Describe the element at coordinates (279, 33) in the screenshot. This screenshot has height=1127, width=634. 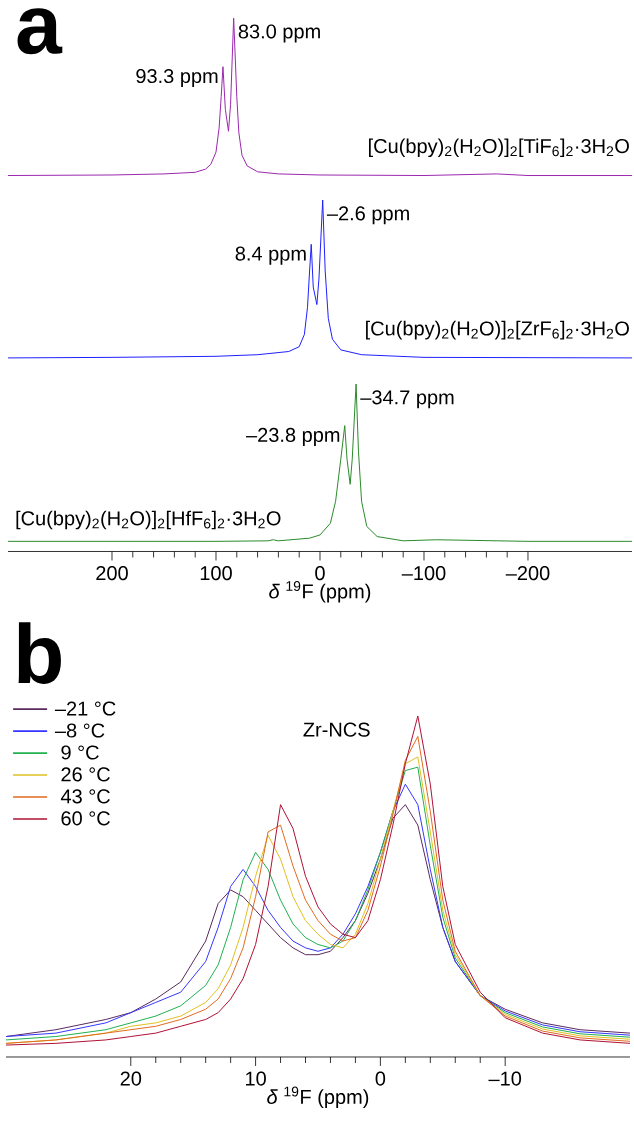
I see `annotation: 83.0 ppm` at that location.